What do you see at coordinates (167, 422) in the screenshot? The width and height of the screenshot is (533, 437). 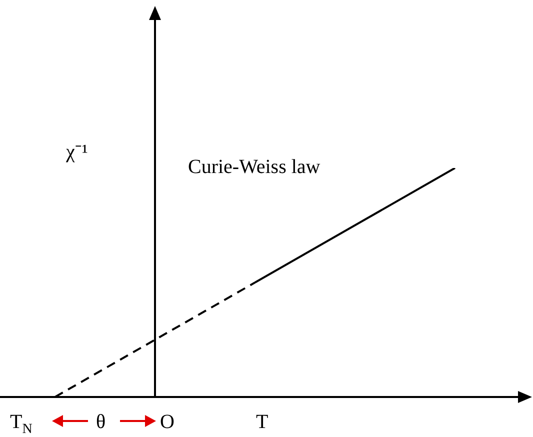 I see `text: O` at bounding box center [167, 422].